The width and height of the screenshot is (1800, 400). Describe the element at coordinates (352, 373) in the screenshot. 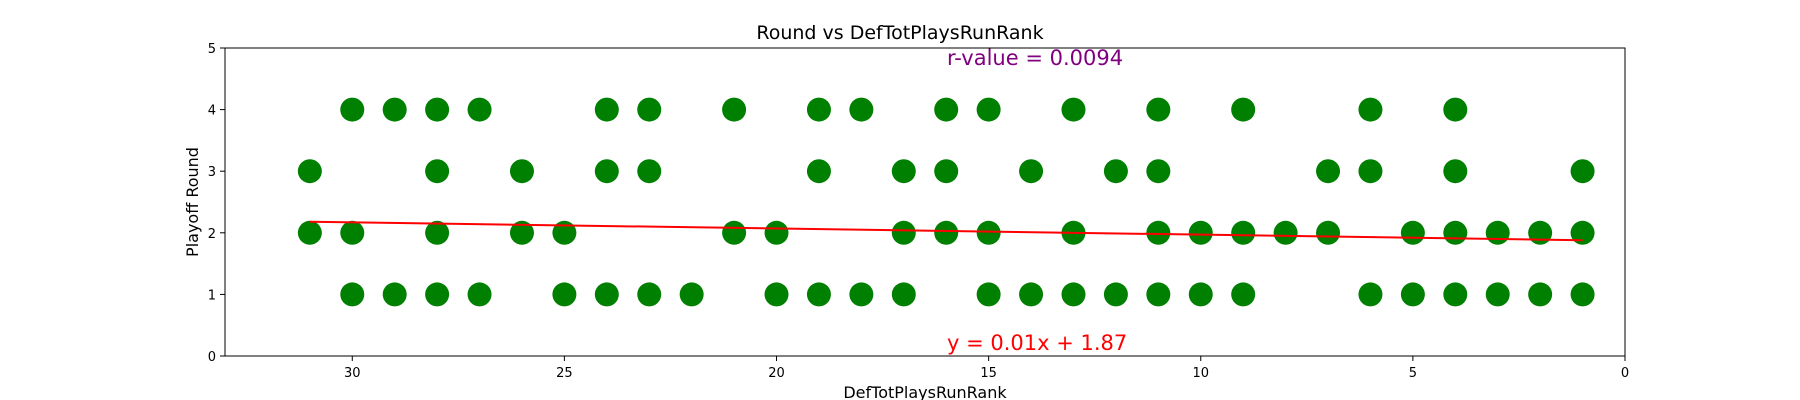

I see `x-tick-label: 30` at that location.